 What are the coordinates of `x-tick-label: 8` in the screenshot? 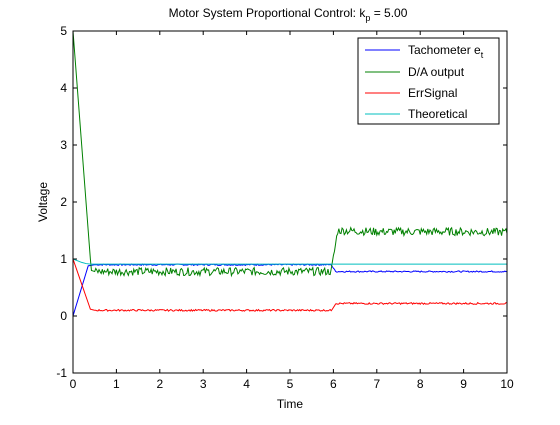 It's located at (420, 384).